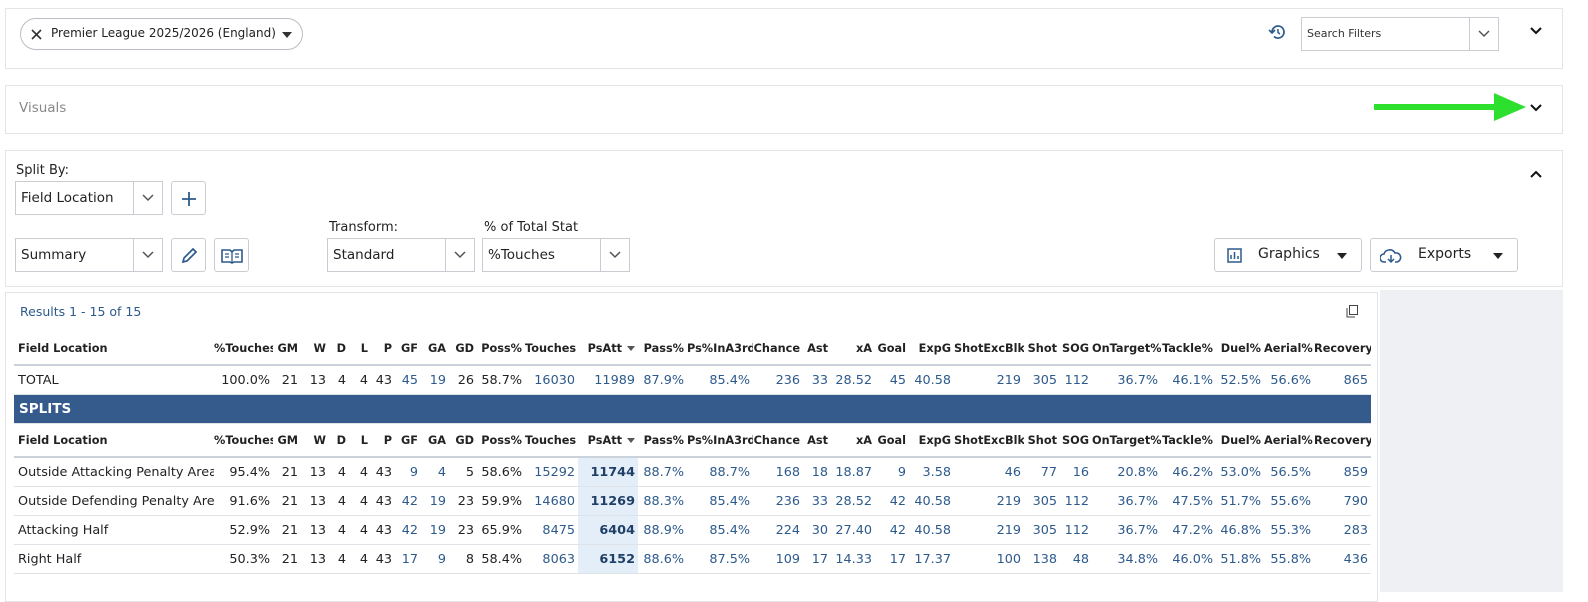 This screenshot has width=1588, height=602. Describe the element at coordinates (720, 530) in the screenshot. I see `cell: 85.4%` at that location.